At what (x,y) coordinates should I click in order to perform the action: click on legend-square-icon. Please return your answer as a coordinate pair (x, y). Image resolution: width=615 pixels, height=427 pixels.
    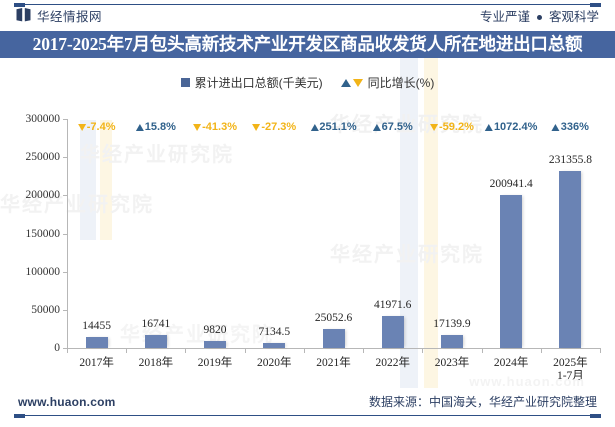
    Looking at the image, I should click on (185, 82).